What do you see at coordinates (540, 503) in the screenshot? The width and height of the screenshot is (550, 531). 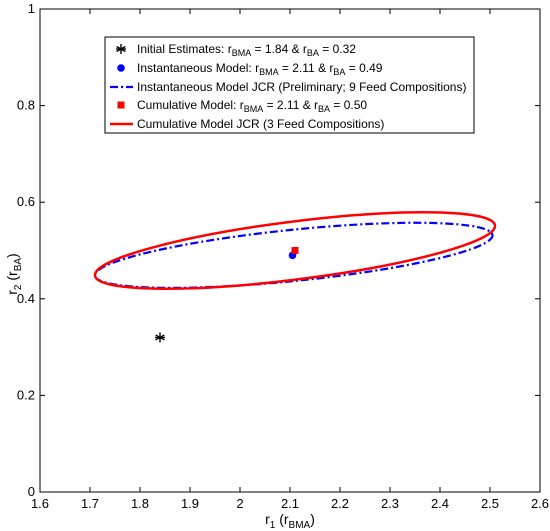 I see `x-tick-label: 2.6` at bounding box center [540, 503].